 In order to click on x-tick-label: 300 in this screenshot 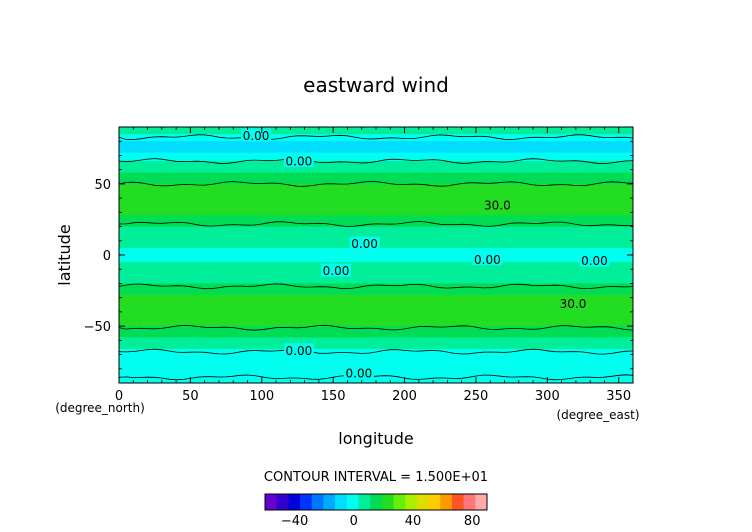, I will do `click(547, 396)`.